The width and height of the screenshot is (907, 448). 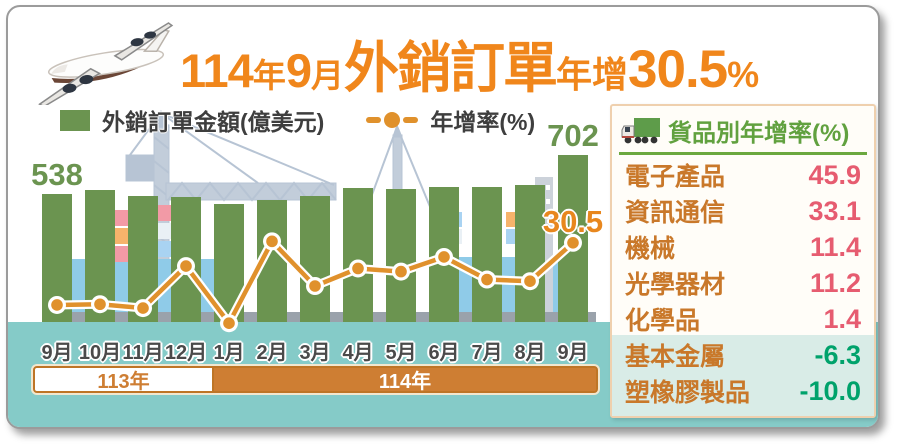 What do you see at coordinates (834, 210) in the screenshot?
I see `category-value: 33.1` at bounding box center [834, 210].